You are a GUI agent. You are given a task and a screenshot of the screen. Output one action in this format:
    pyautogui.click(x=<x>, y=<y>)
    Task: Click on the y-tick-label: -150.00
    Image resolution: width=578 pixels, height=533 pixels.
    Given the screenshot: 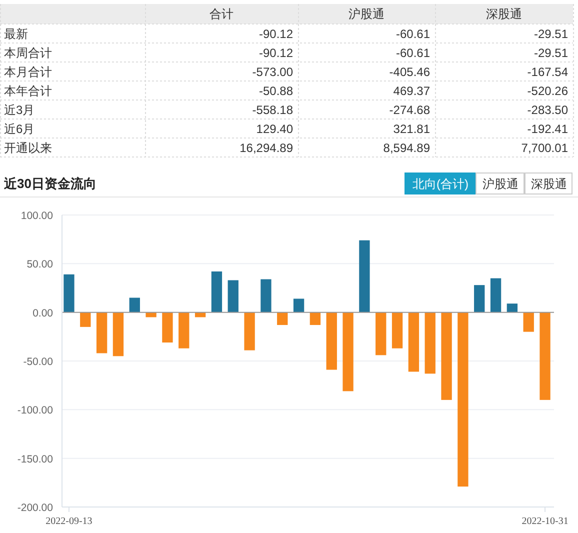 What is the action you would take?
    pyautogui.click(x=35, y=459)
    